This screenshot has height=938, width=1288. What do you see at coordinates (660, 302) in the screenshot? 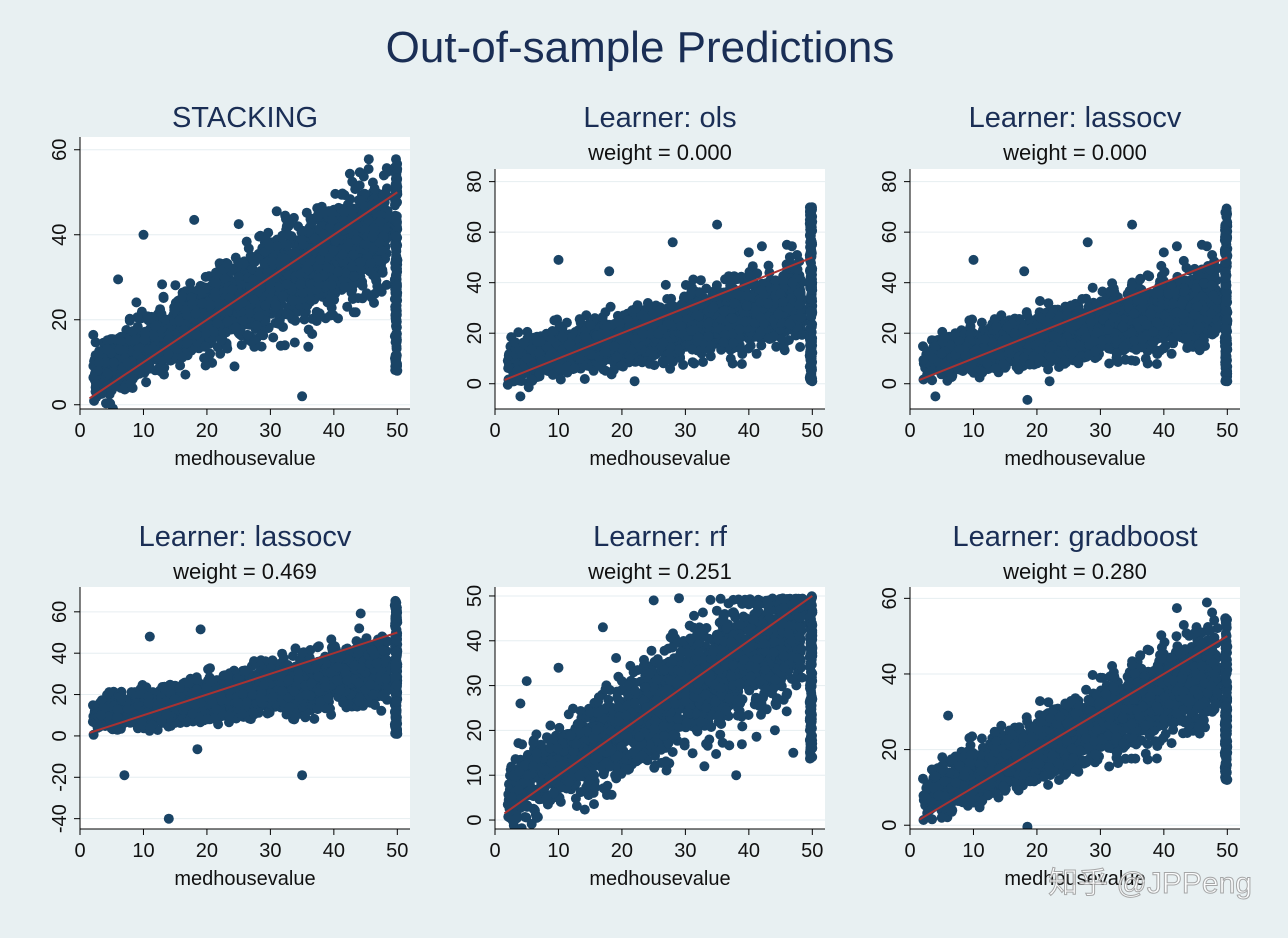
I see `scatter-points` at bounding box center [660, 302].